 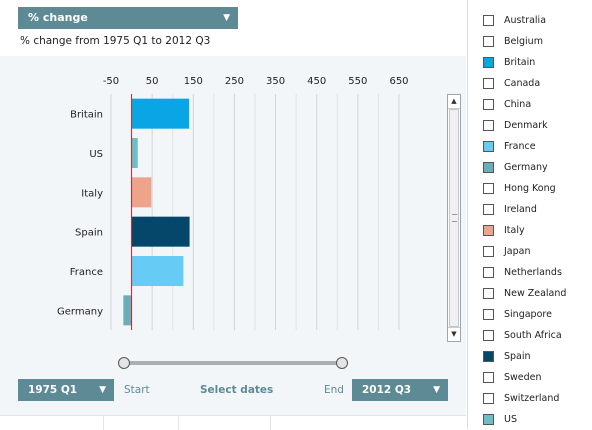 What do you see at coordinates (96, 154) in the screenshot?
I see `category-label: US` at bounding box center [96, 154].